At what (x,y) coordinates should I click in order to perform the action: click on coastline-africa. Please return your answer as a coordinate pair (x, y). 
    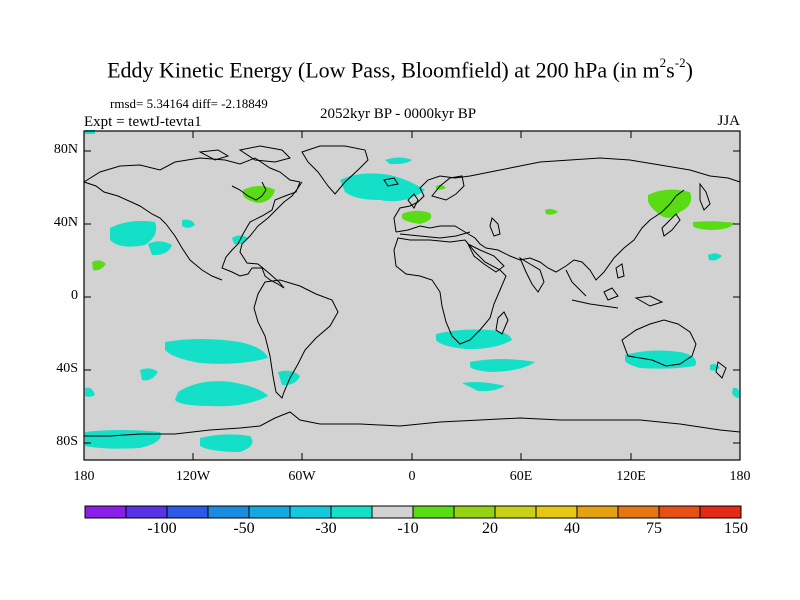
    Looking at the image, I should click on (450, 291).